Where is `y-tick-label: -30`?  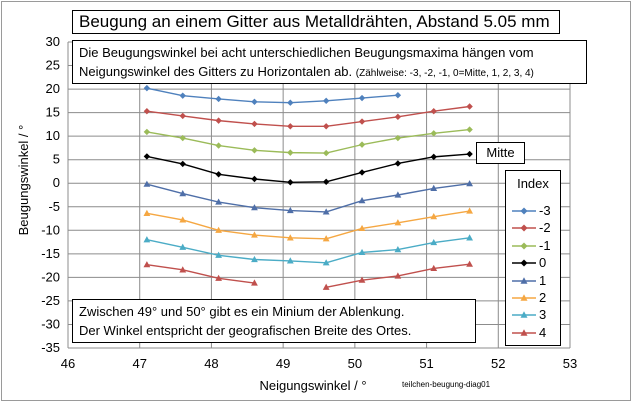
y-tick-label: -30 is located at coordinates (50, 323).